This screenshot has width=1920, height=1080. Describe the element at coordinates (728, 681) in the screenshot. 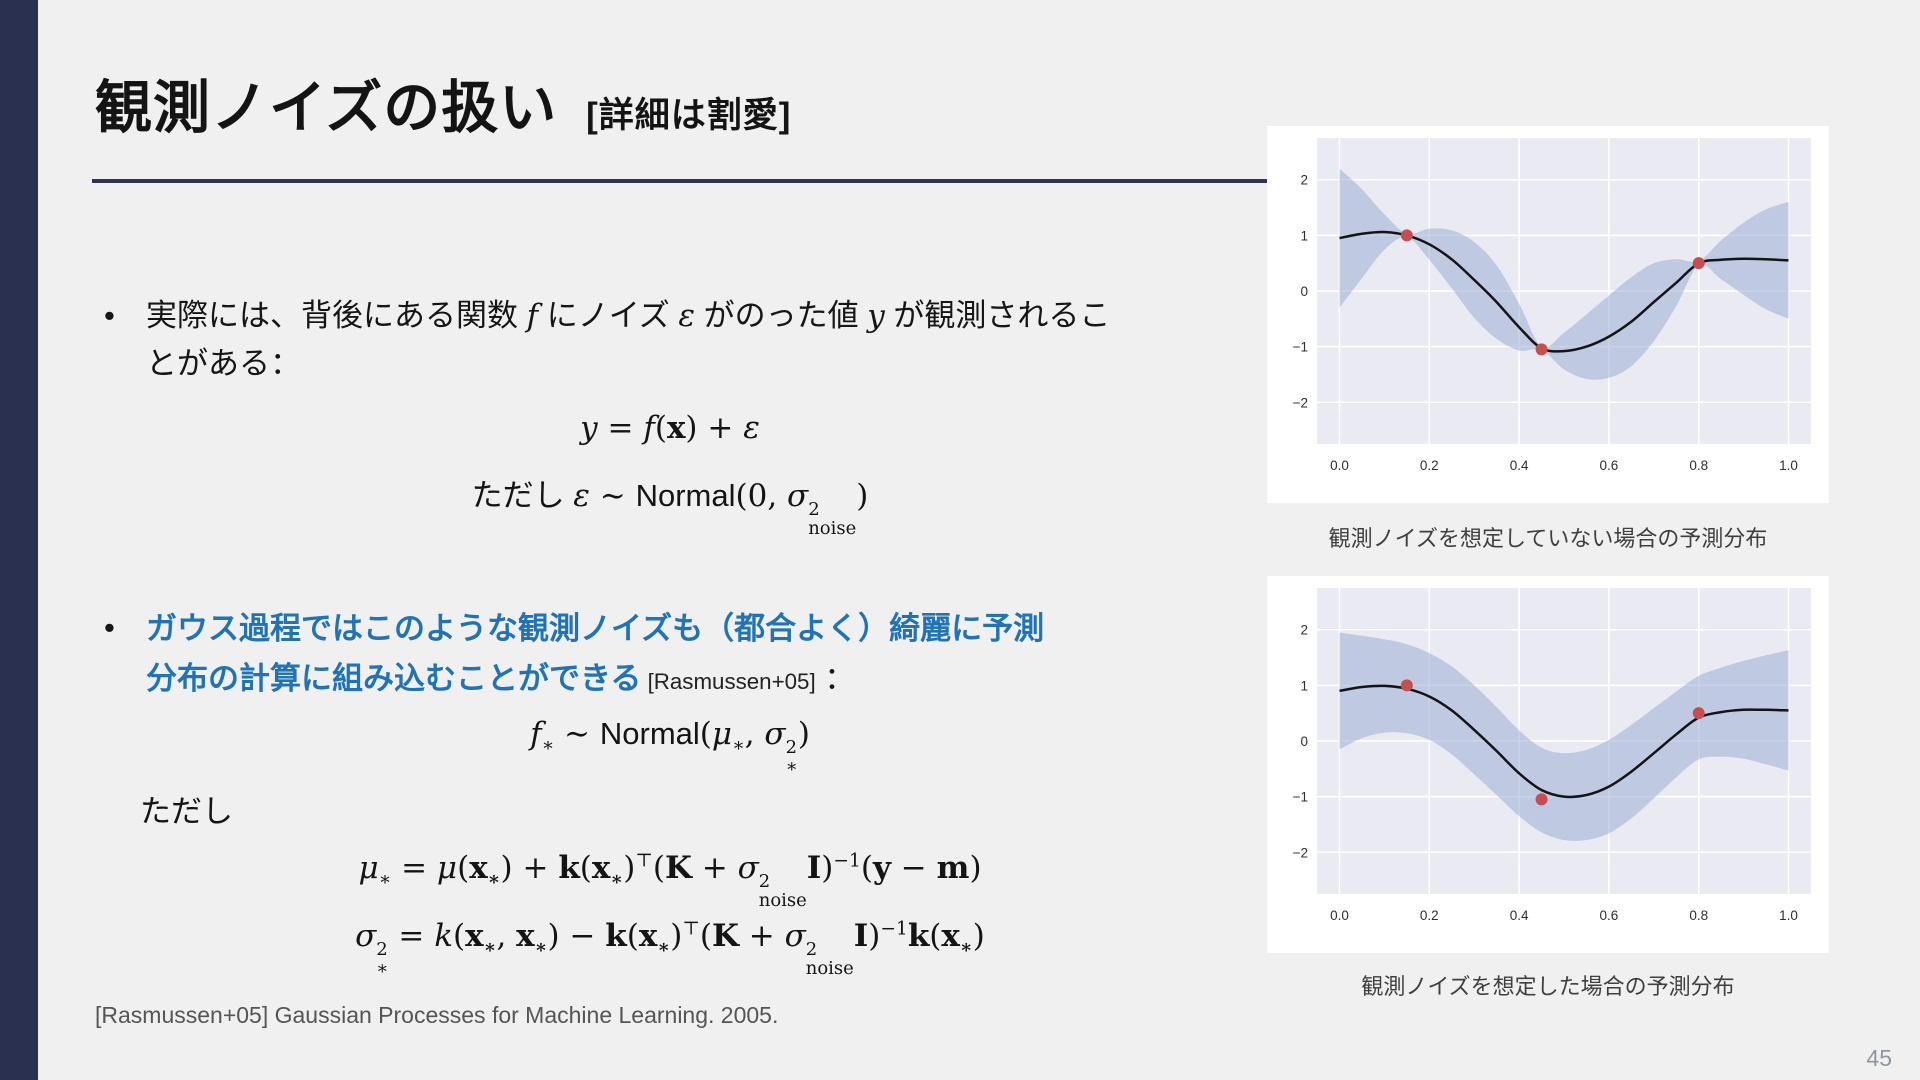

I see `math-token: [Rasmussen+05]` at that location.